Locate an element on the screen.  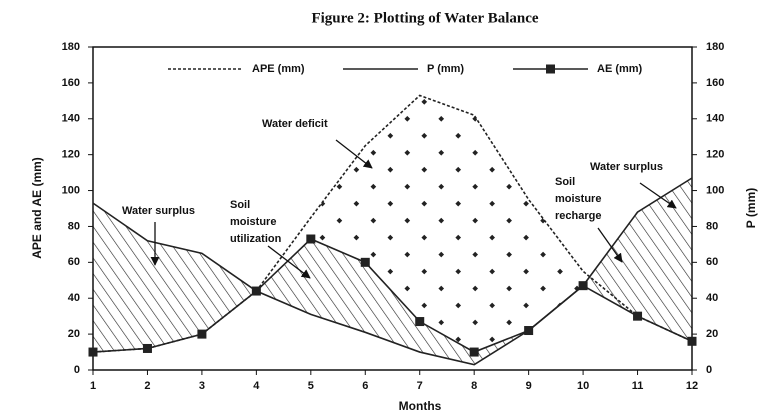
annotation: recharge is located at coordinates (578, 216).